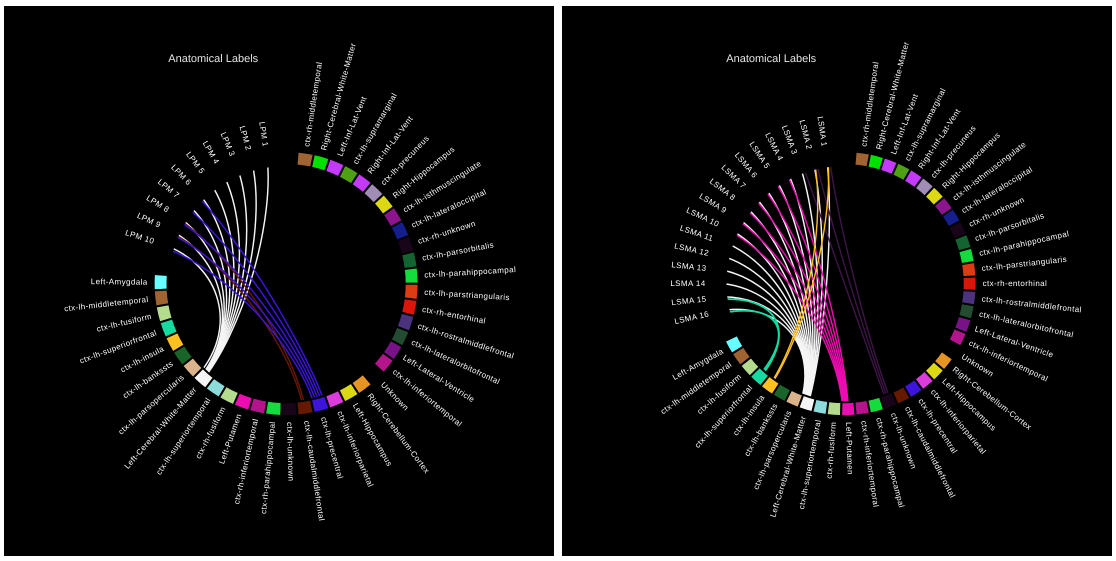 The image size is (1116, 561). Describe the element at coordinates (263, 134) in the screenshot. I see `svg-text: LPM 1` at that location.